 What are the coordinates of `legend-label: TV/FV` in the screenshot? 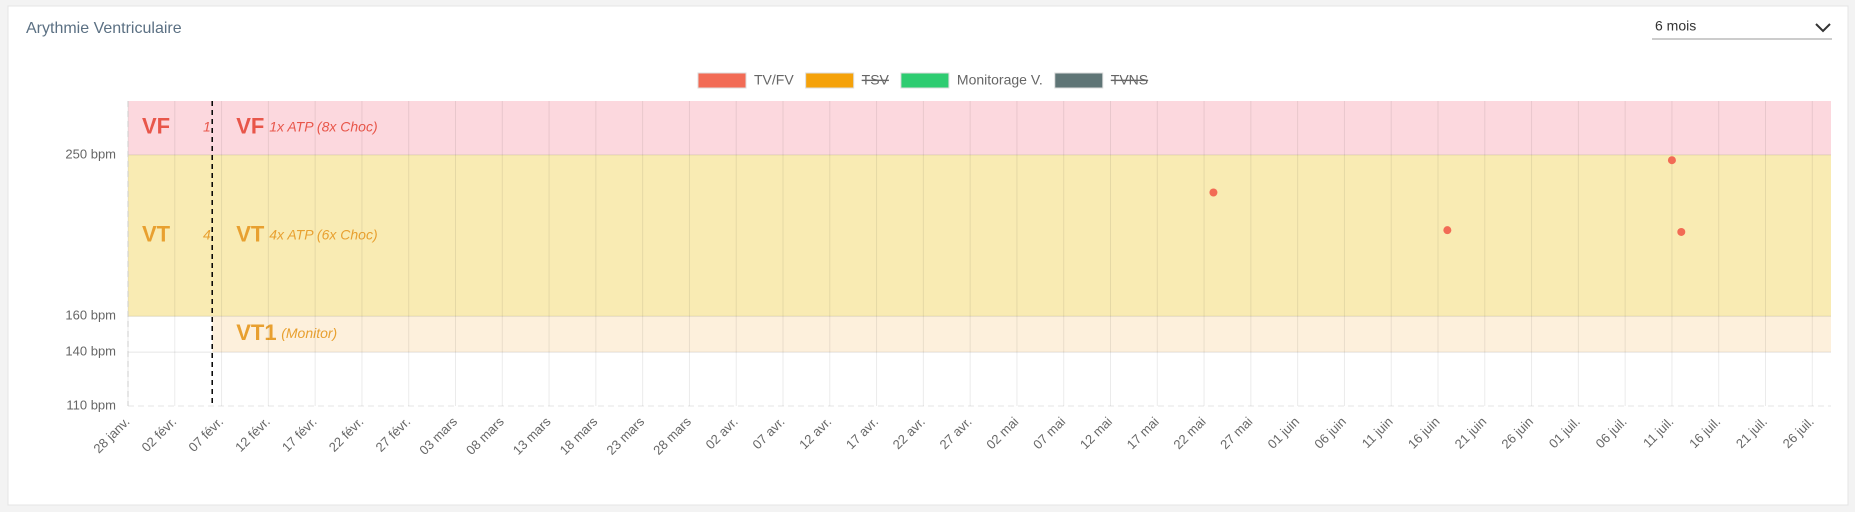 It's located at (774, 80).